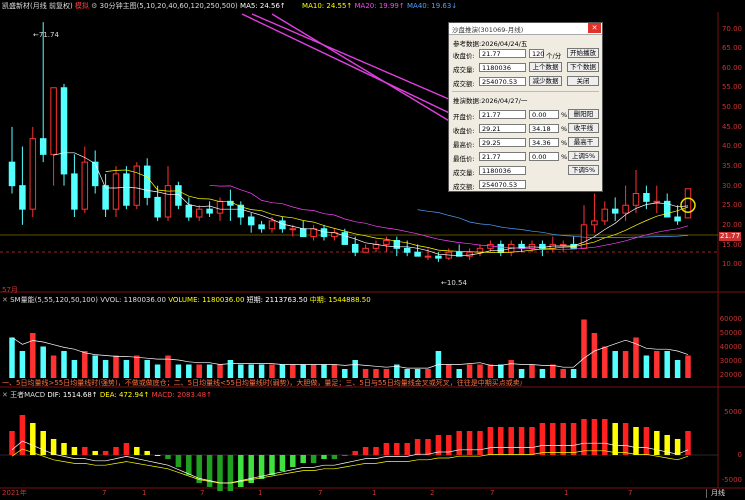 This screenshot has height=500, width=745. Describe the element at coordinates (397, 211) in the screenshot. I see `ma10-line` at that location.